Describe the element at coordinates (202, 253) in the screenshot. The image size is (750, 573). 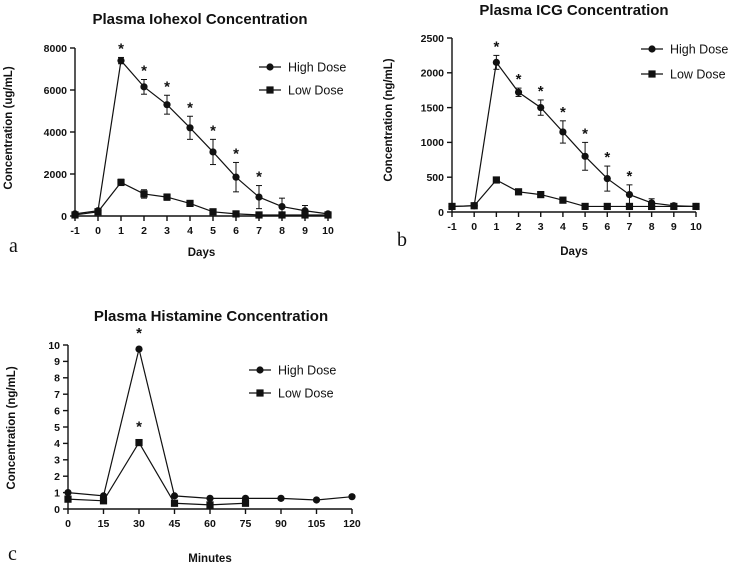
I see `x-axis-title: Days` at that location.